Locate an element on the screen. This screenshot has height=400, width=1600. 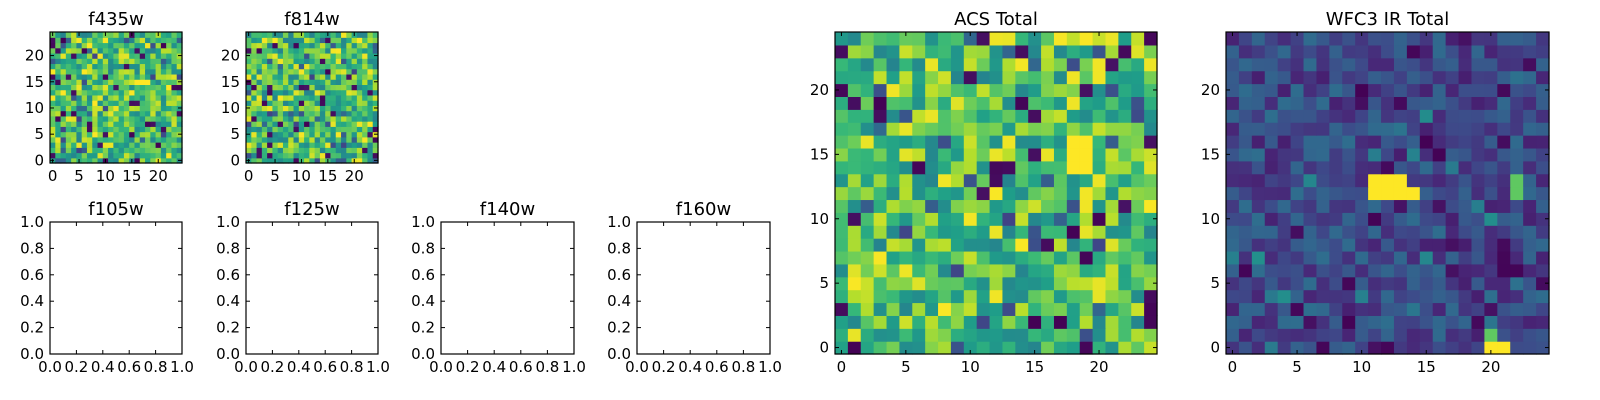
x-tick-label: 0.8 is located at coordinates (547, 367).